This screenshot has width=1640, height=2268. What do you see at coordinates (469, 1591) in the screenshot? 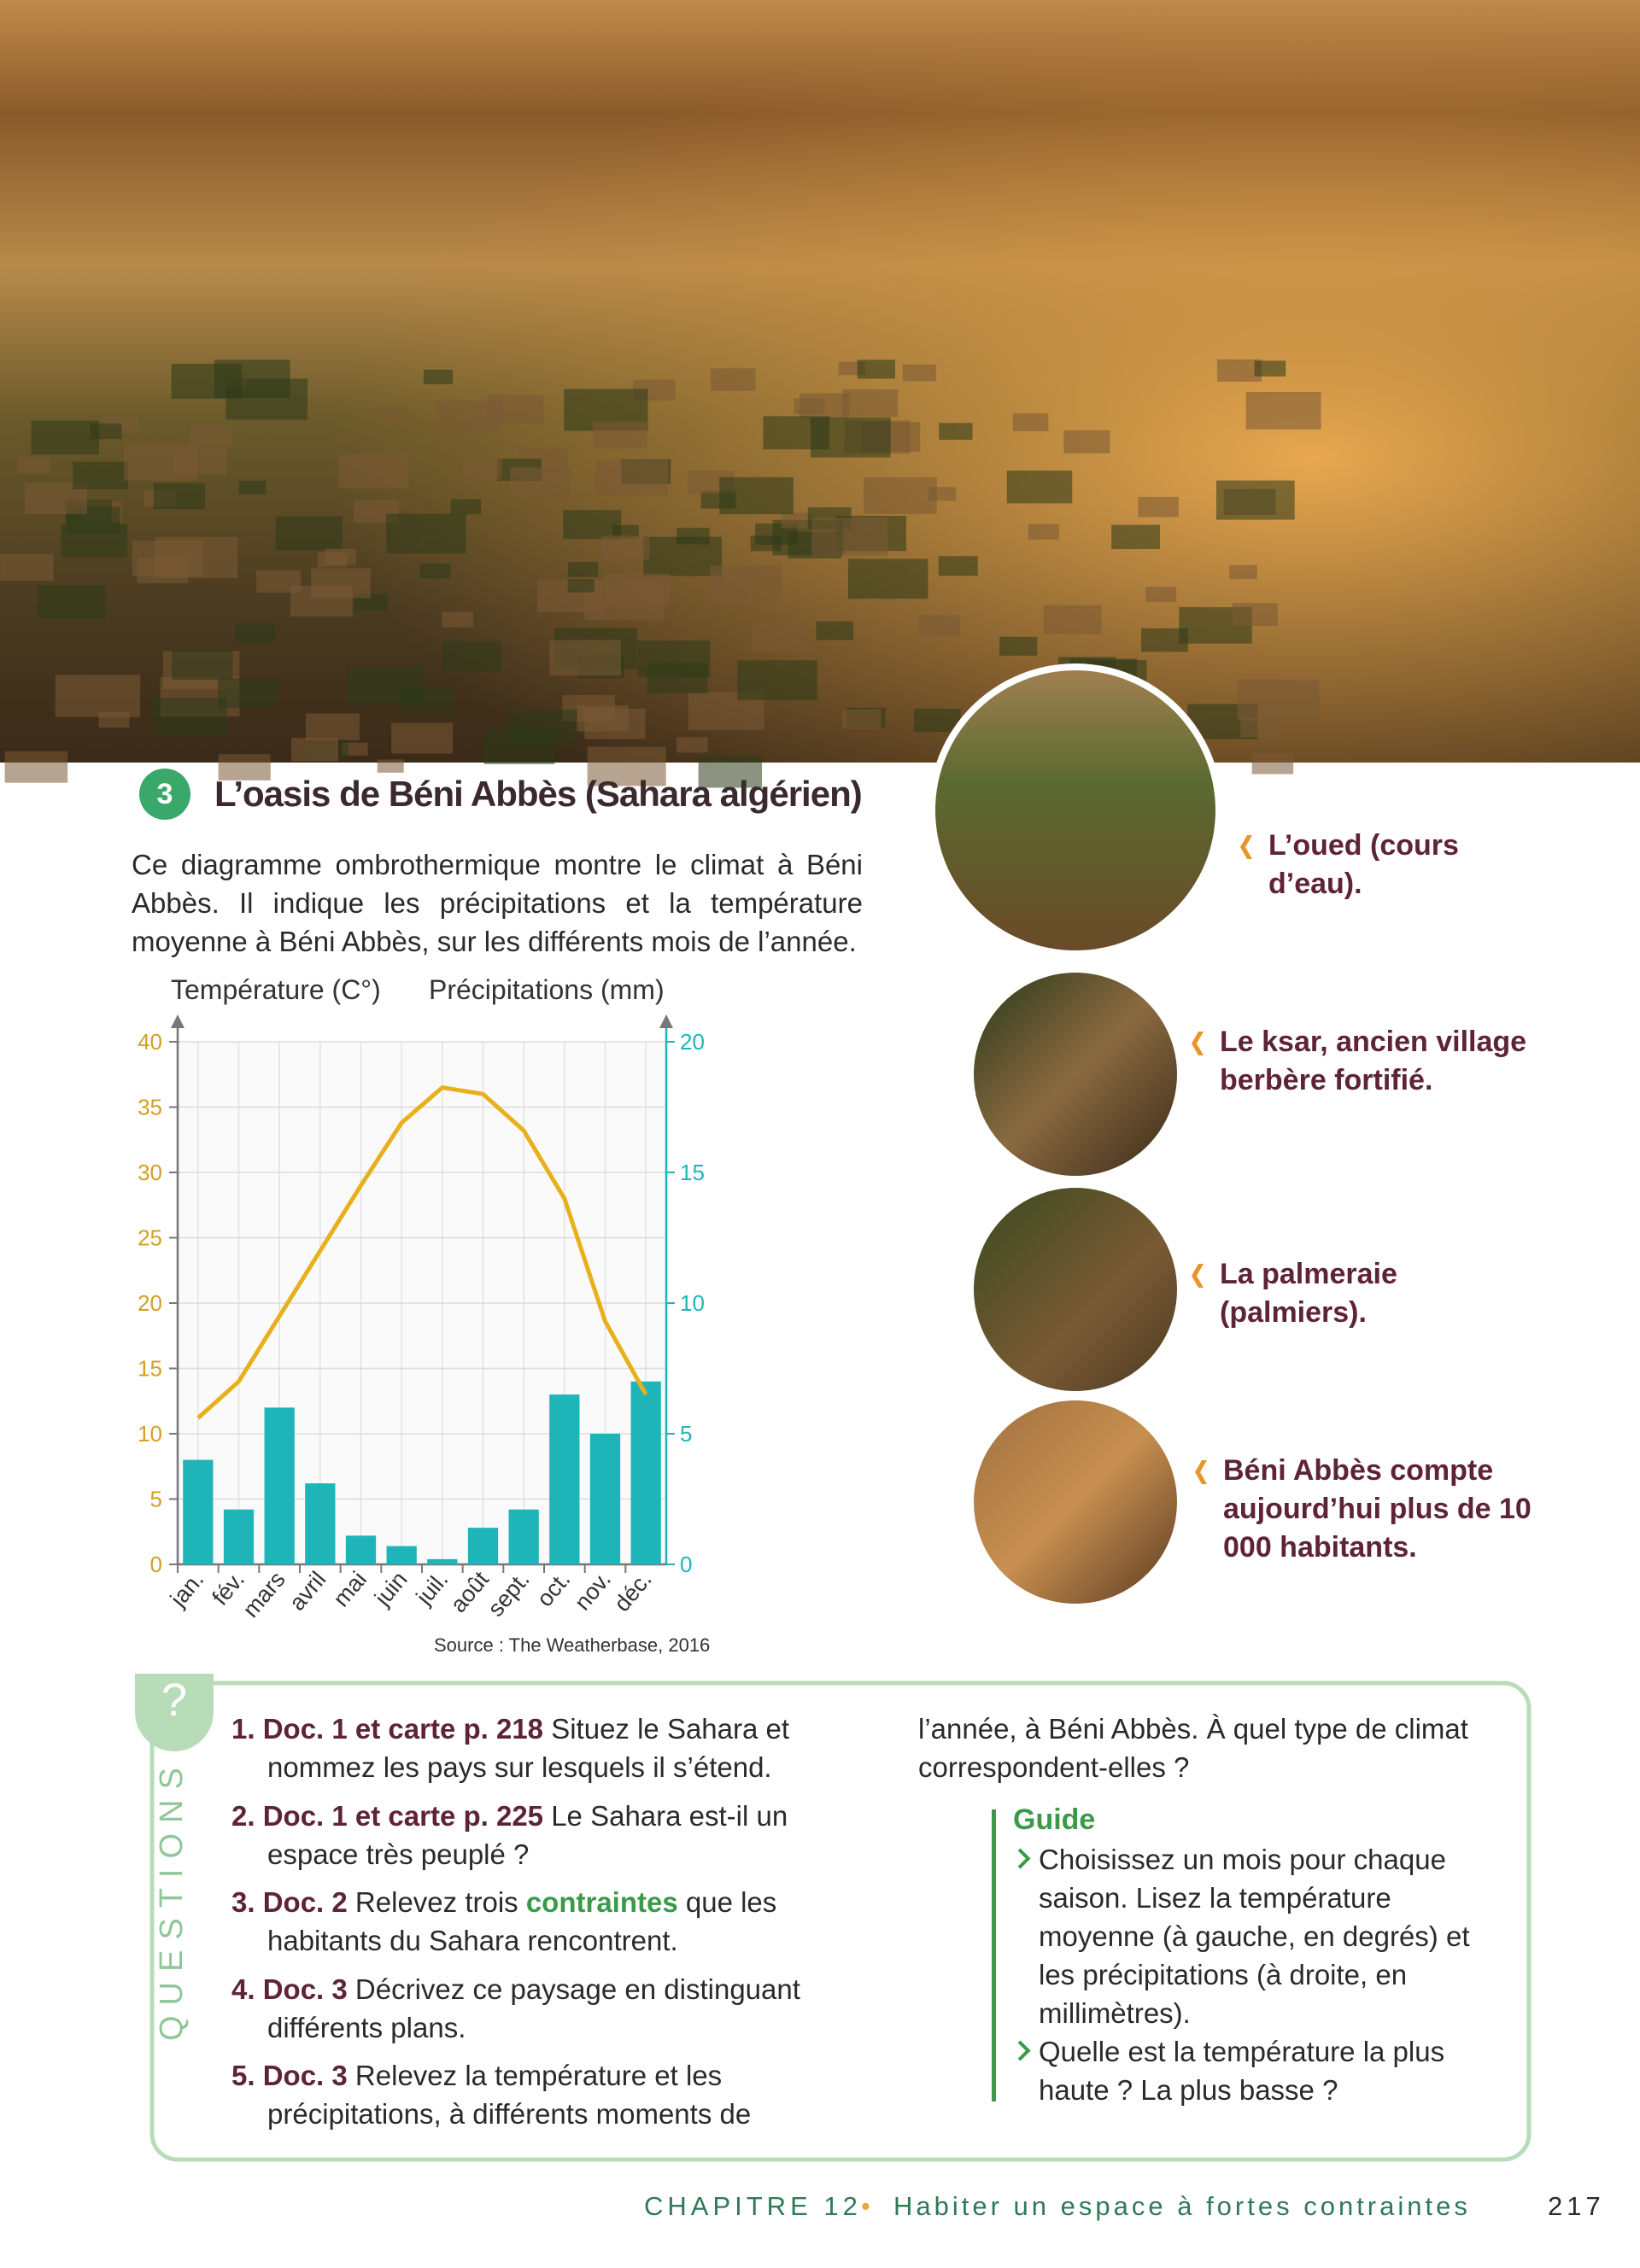
I see `x-tick-label: août` at bounding box center [469, 1591].